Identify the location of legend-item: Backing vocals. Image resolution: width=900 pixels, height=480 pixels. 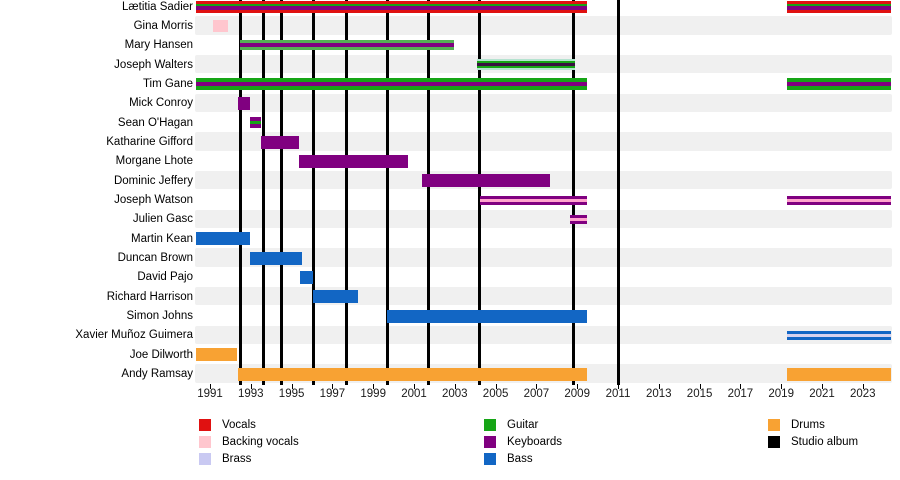
(249, 442).